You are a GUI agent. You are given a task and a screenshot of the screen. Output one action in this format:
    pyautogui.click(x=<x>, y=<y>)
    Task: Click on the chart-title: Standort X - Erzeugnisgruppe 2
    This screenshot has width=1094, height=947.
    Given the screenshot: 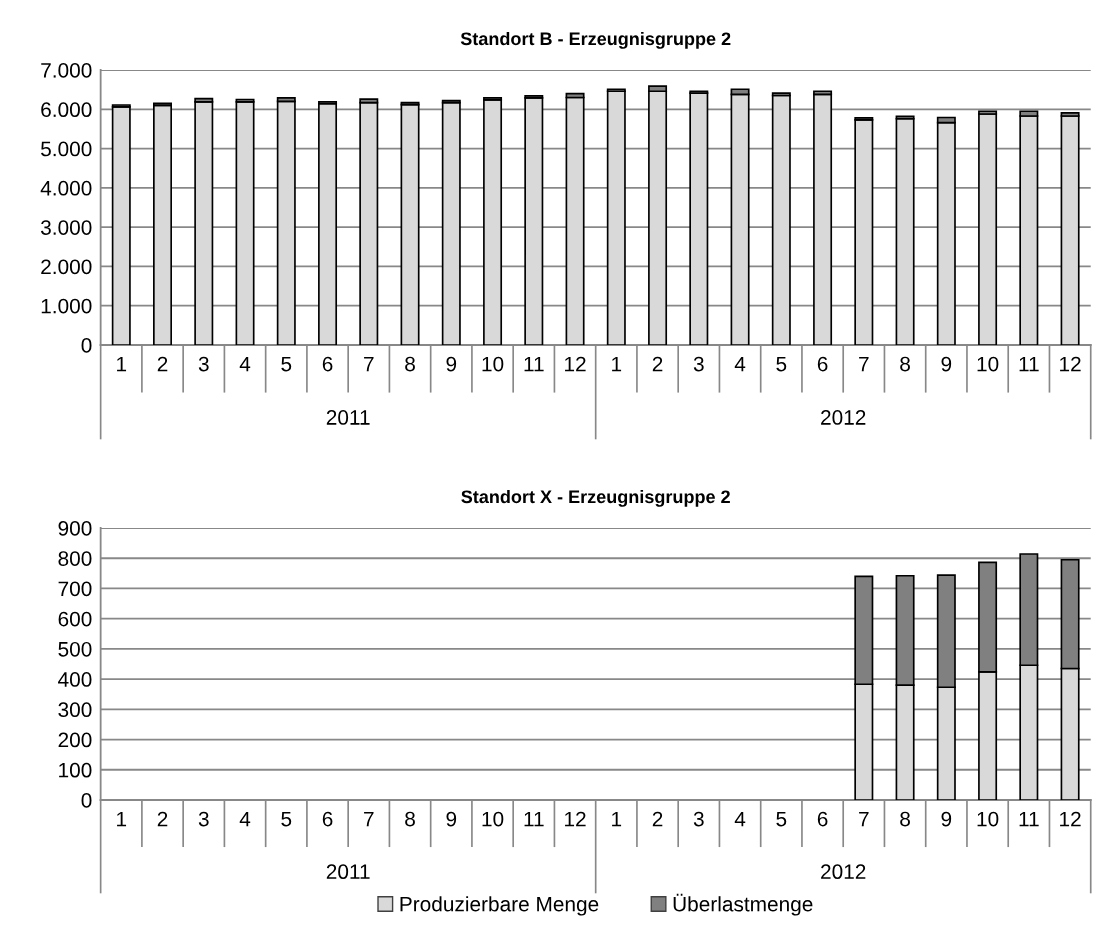 What is the action you would take?
    pyautogui.click(x=595, y=498)
    